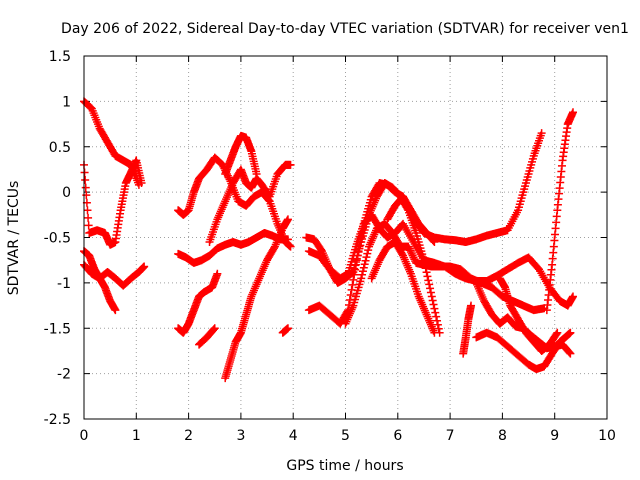  What do you see at coordinates (66, 102) in the screenshot?
I see `y-tick-label: 1` at bounding box center [66, 102].